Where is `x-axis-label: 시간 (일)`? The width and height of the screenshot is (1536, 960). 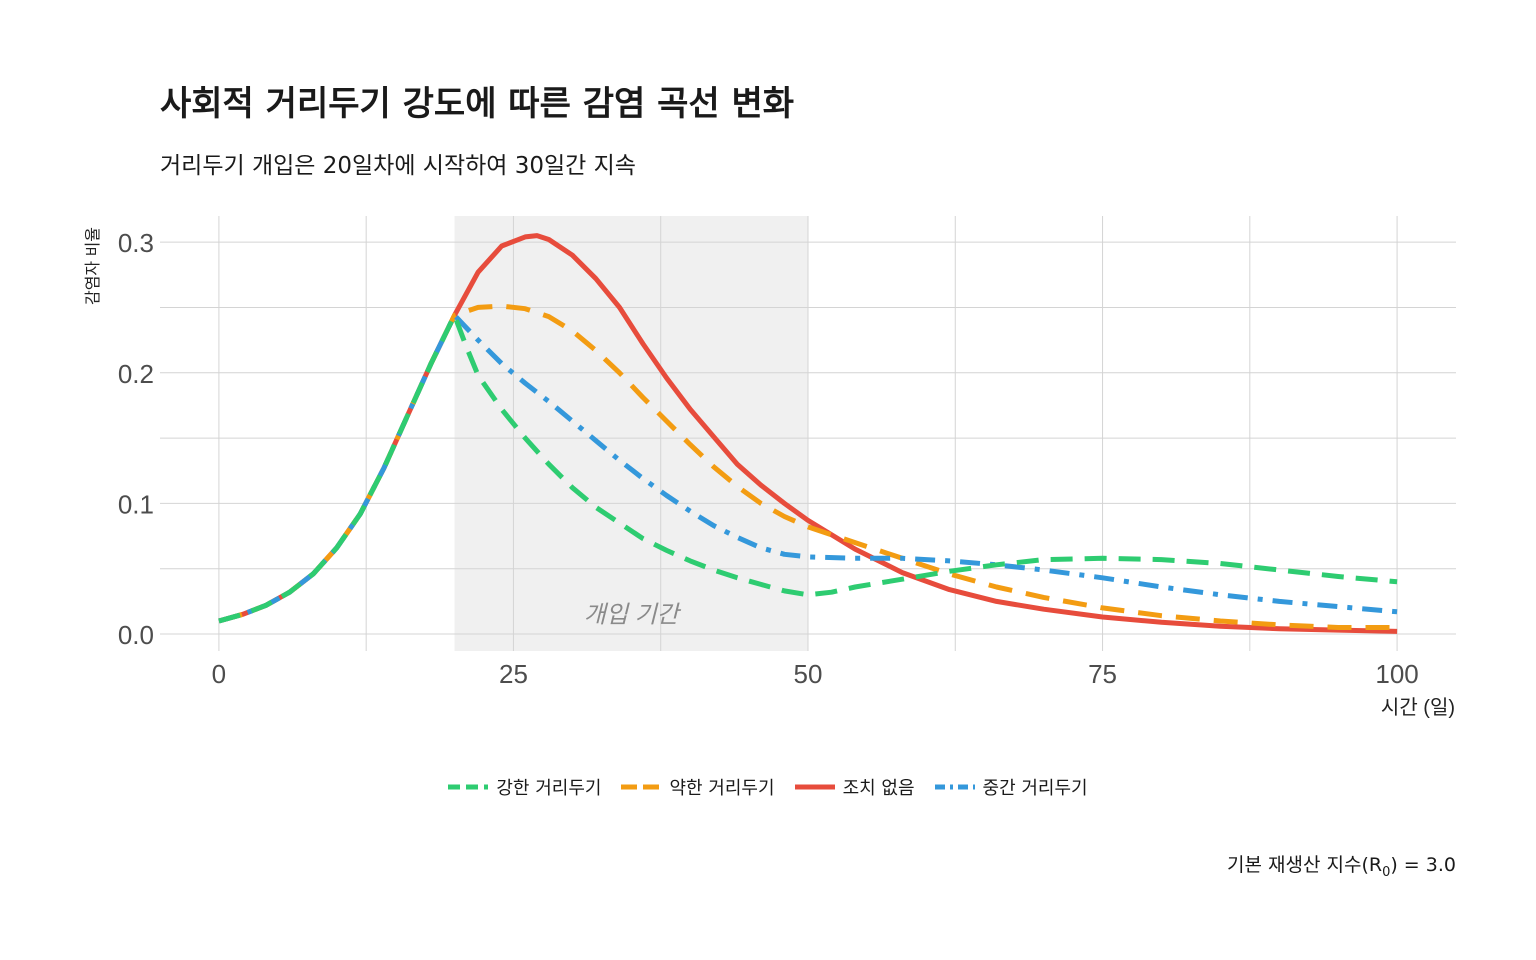 x-axis-label: 시간 (일) is located at coordinates (1418, 707).